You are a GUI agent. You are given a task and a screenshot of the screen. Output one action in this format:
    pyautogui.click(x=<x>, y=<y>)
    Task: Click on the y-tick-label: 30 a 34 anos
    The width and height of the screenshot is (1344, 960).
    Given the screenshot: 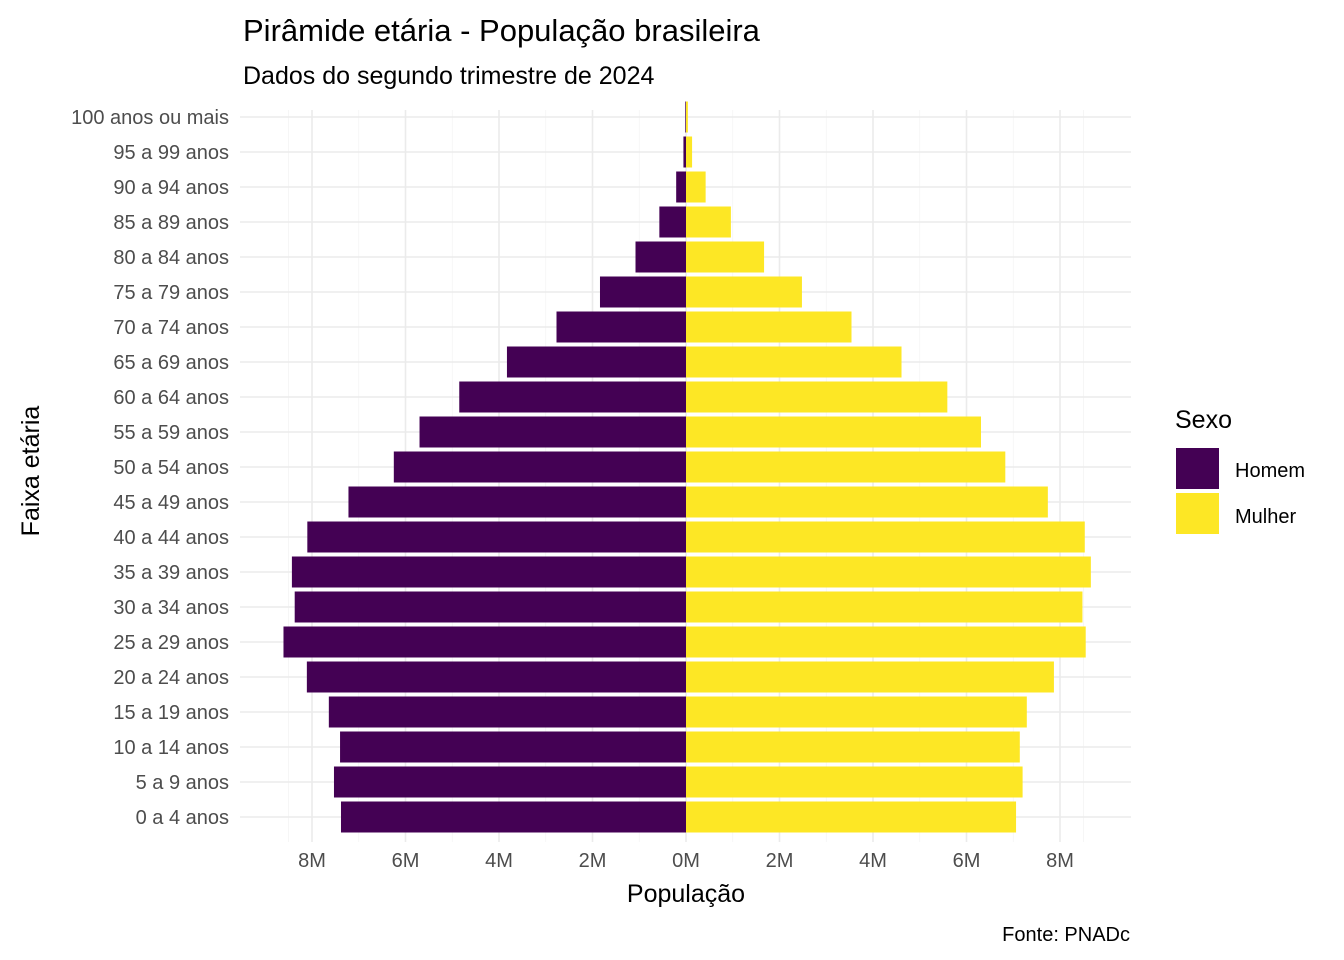 What is the action you would take?
    pyautogui.click(x=171, y=608)
    